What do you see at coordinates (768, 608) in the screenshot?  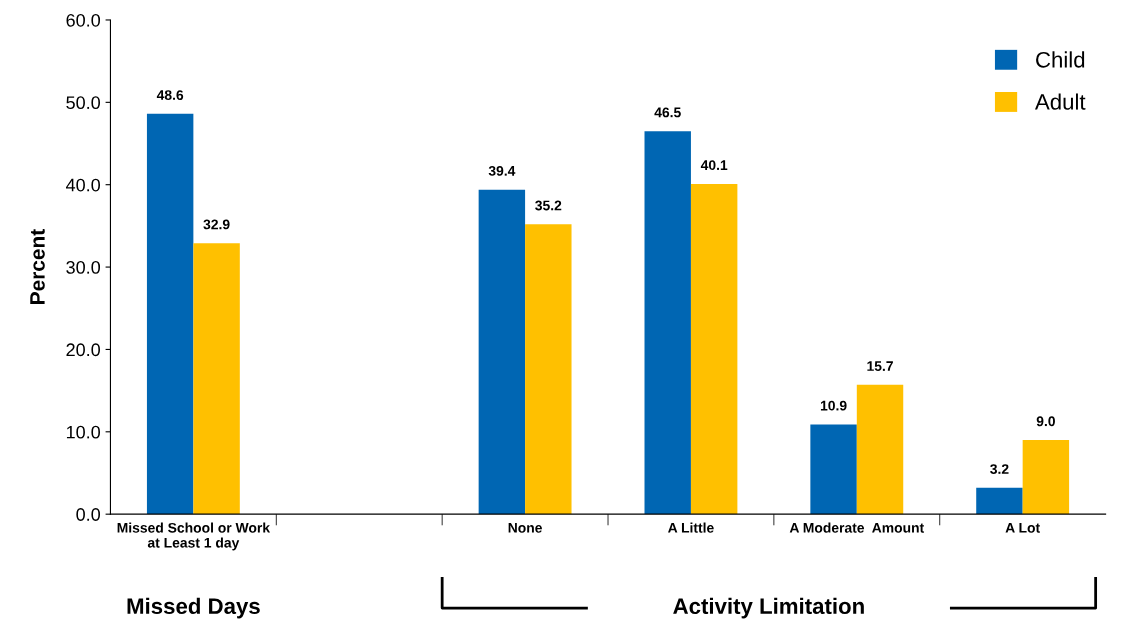 I see `text: Activity Limitation` at bounding box center [768, 608].